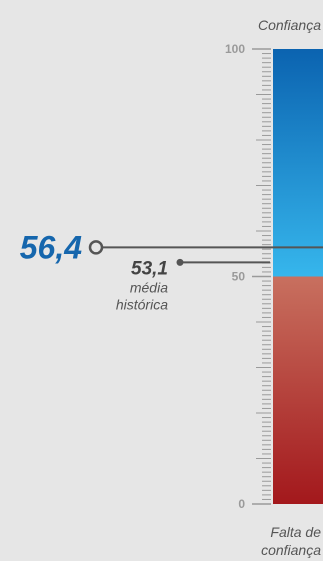 Image resolution: width=323 pixels, height=561 pixels. I want to click on historical-average-label-line2: histórica, so click(142, 304).